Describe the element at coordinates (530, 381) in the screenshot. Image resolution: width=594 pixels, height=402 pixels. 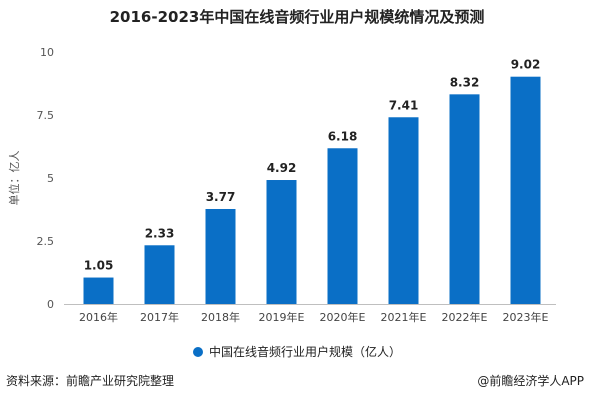
I see `credit-note: @前瞻经济学人APP` at that location.